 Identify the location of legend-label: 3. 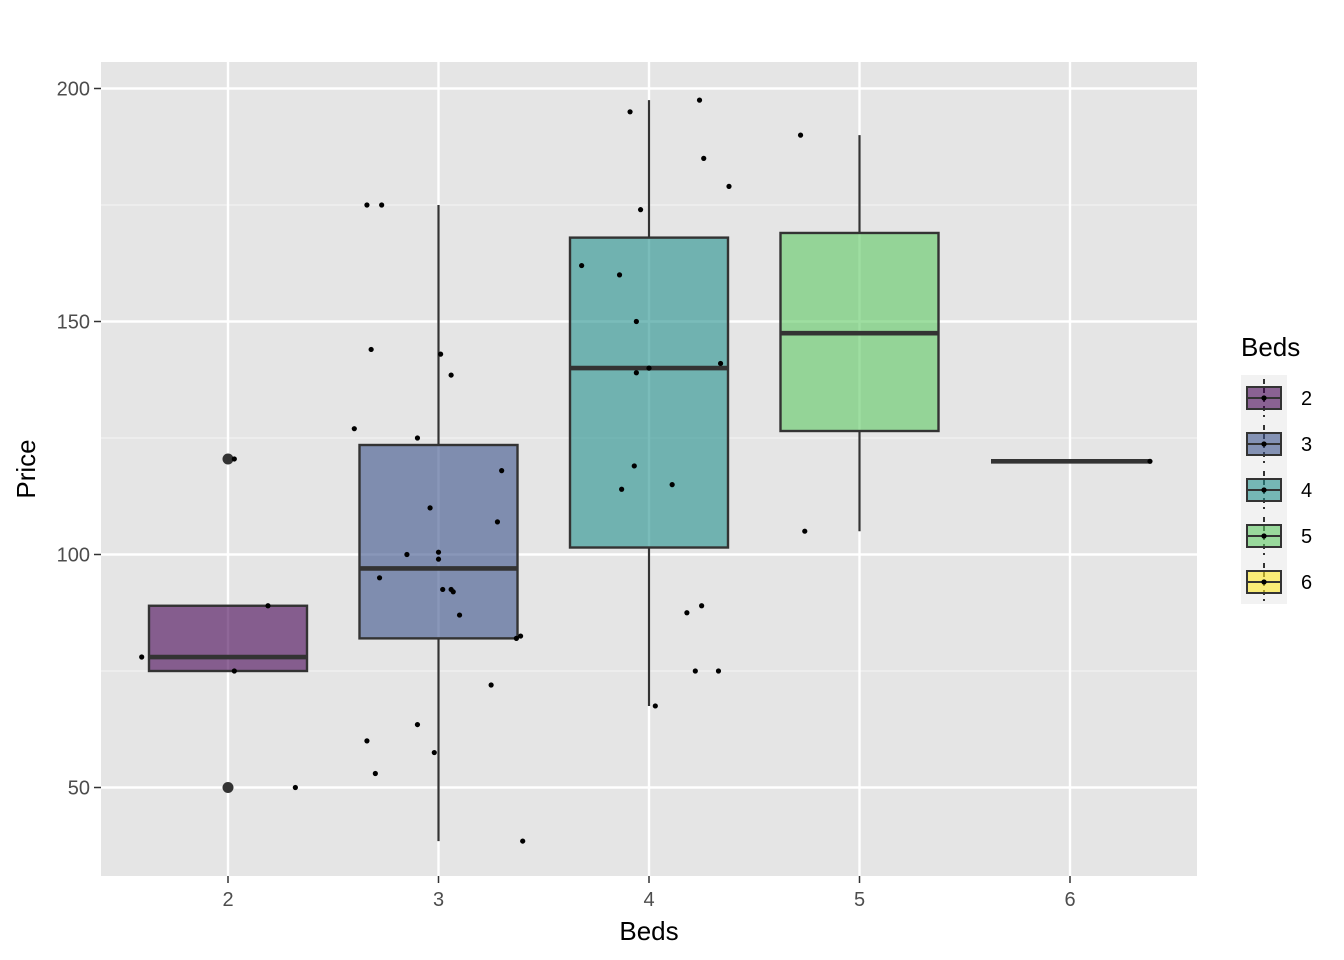
(1306, 445).